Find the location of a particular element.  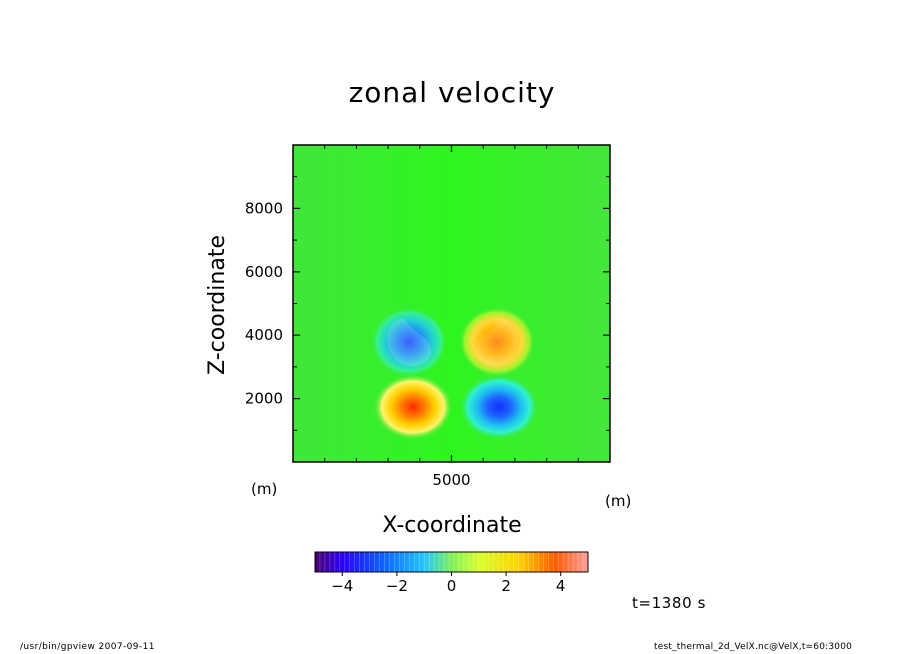

x-axis-unit-left: (m) is located at coordinates (264, 489).